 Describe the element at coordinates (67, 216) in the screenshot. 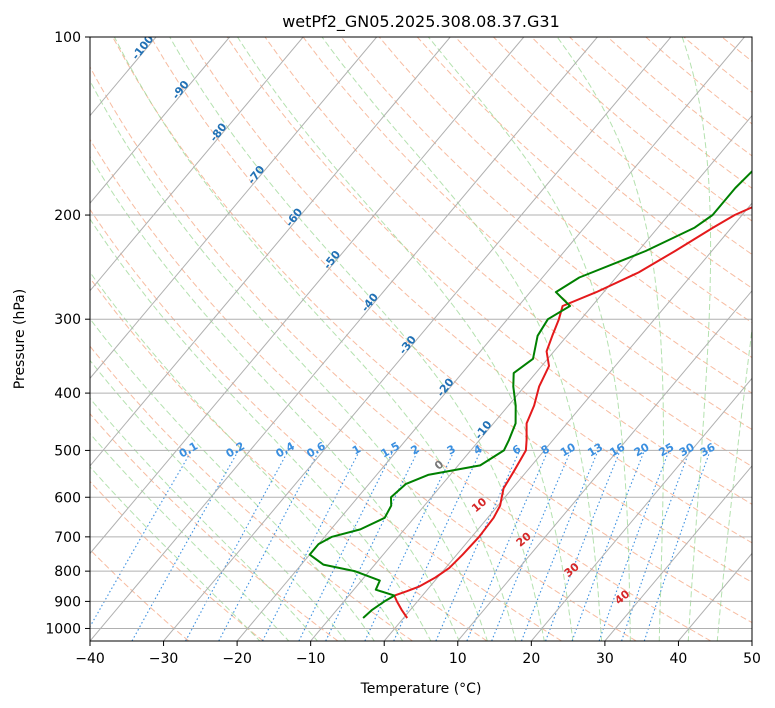

I see `y-tick-label: 200` at that location.